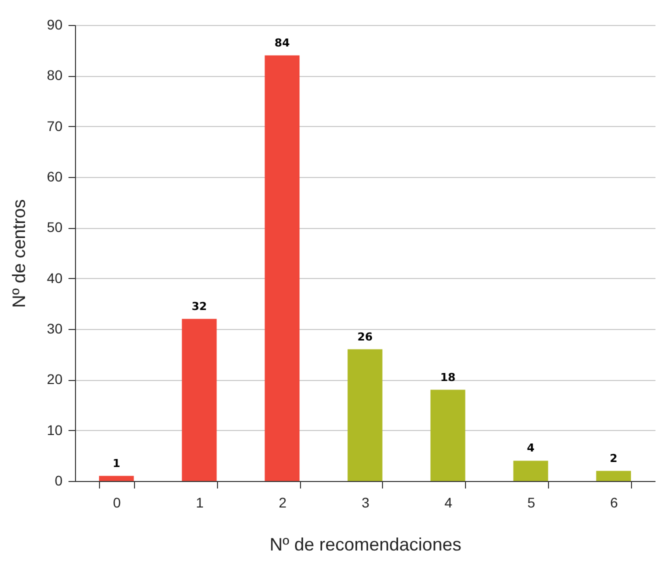 The width and height of the screenshot is (665, 574). I want to click on y-tick-label: 20, so click(54, 379).